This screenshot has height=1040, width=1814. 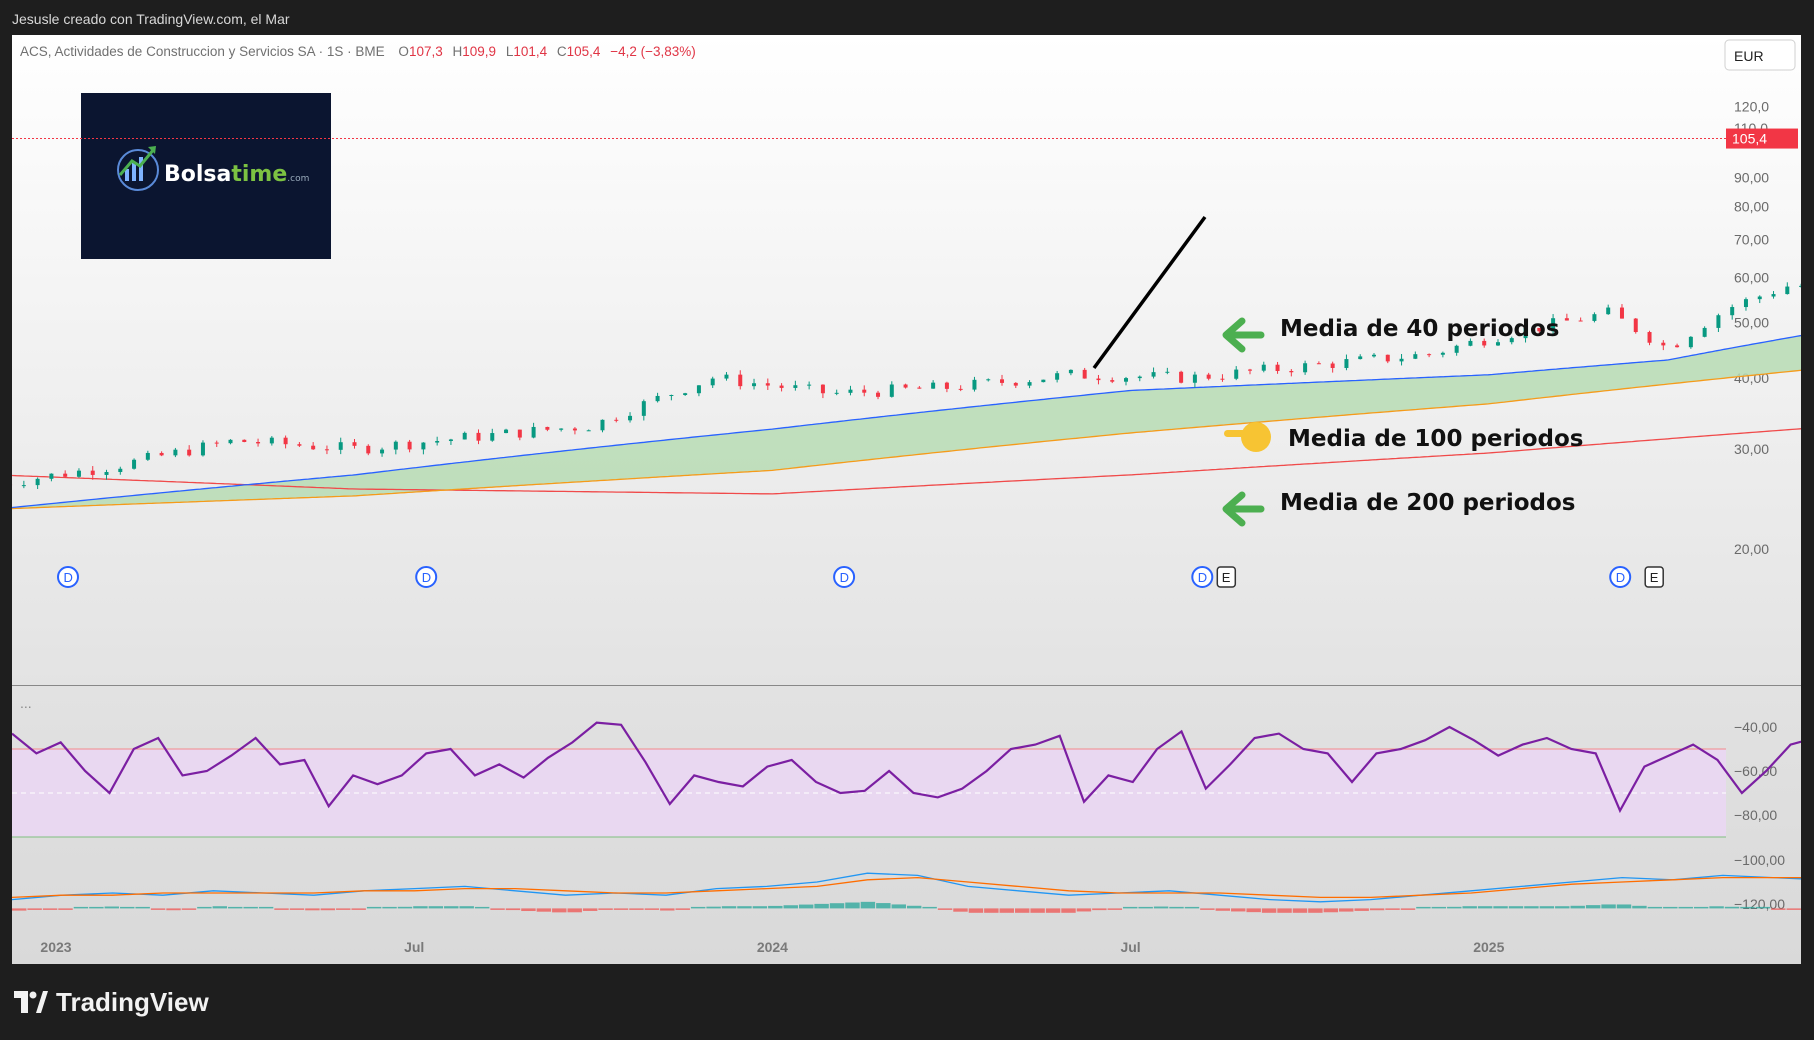 I want to click on close-label: C, so click(x=562, y=51).